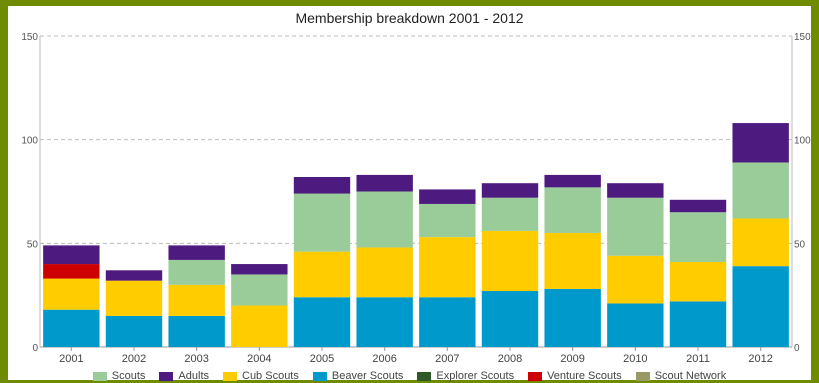  Describe the element at coordinates (510, 359) in the screenshot. I see `x-tick-label: 2008` at that location.